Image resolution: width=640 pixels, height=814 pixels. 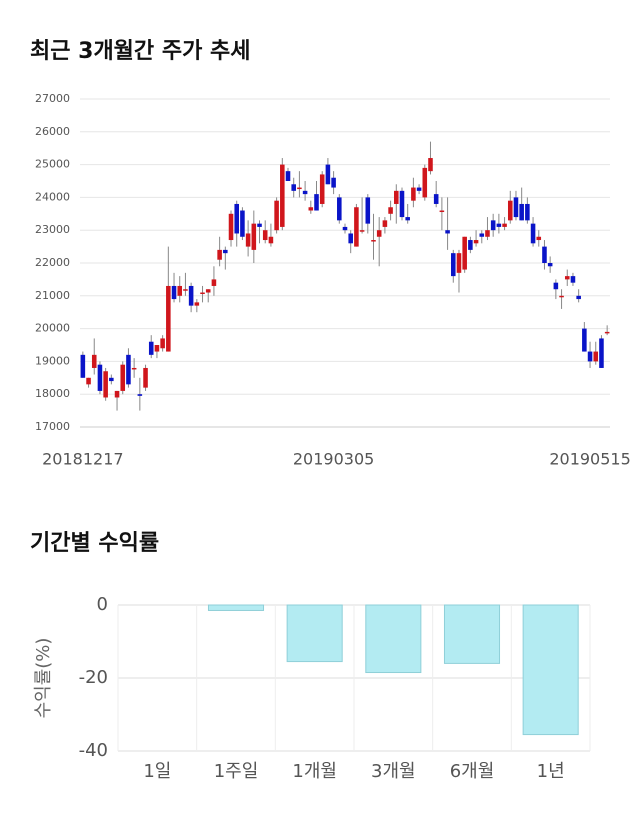 What do you see at coordinates (52, 393) in the screenshot?
I see `y-tick-label: 18000` at bounding box center [52, 393].